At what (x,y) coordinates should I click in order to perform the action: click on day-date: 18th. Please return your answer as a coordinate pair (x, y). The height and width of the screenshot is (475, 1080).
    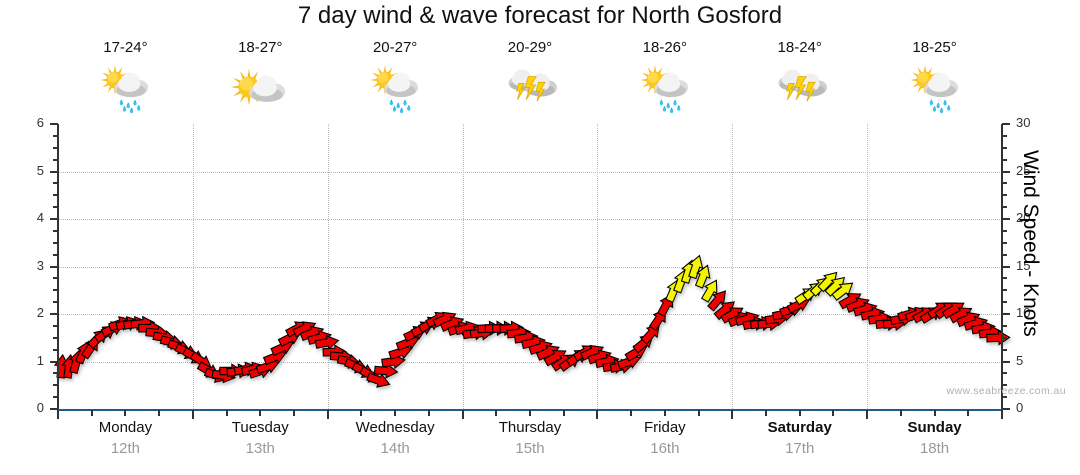
    Looking at the image, I should click on (934, 448).